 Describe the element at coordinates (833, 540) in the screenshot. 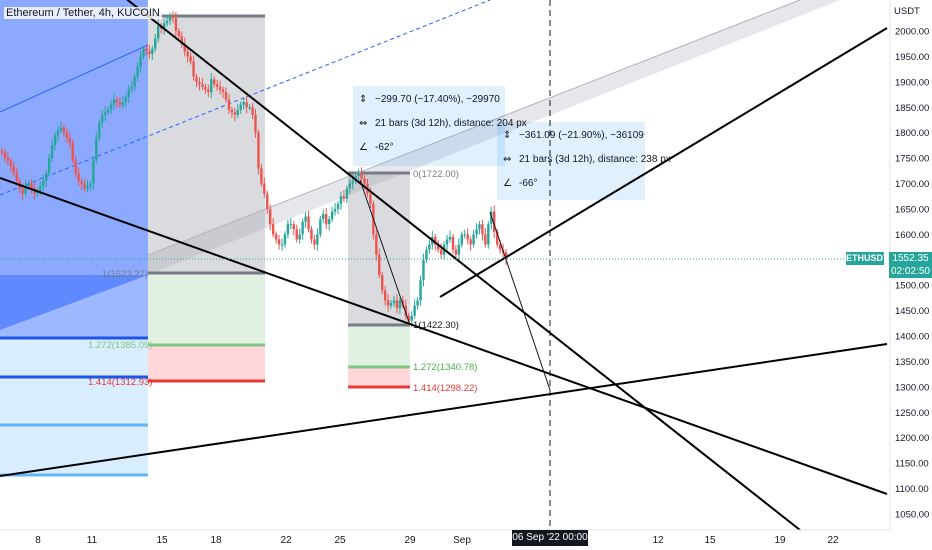

I see `time-tick-label: 22` at that location.